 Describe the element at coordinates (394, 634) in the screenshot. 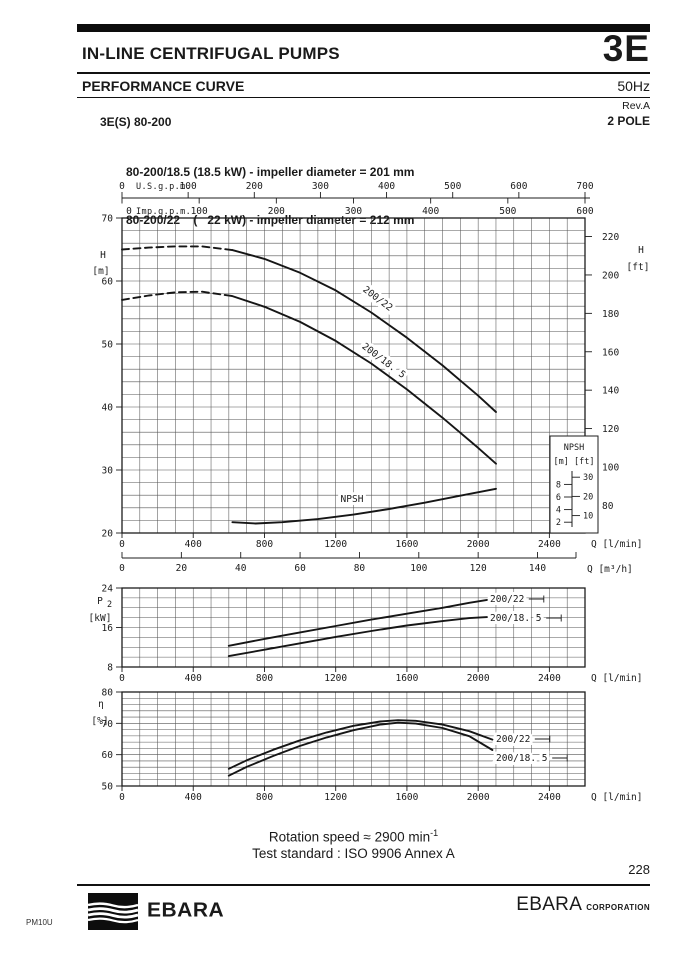

I see `power-chart-curve-200-18-5: 200/18. 5` at that location.